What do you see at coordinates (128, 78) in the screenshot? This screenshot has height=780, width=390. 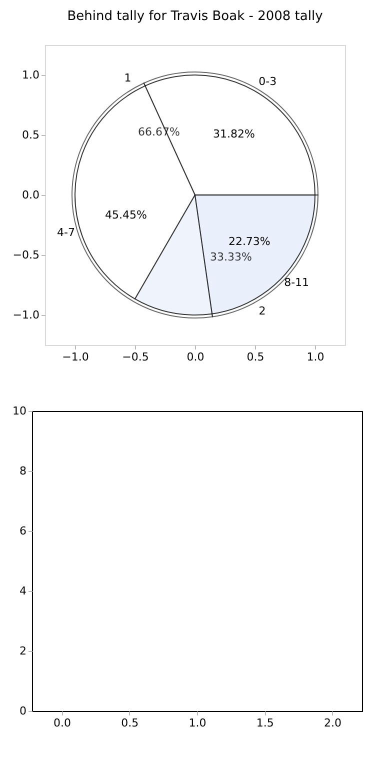 I see `slice-label: 1` at bounding box center [128, 78].